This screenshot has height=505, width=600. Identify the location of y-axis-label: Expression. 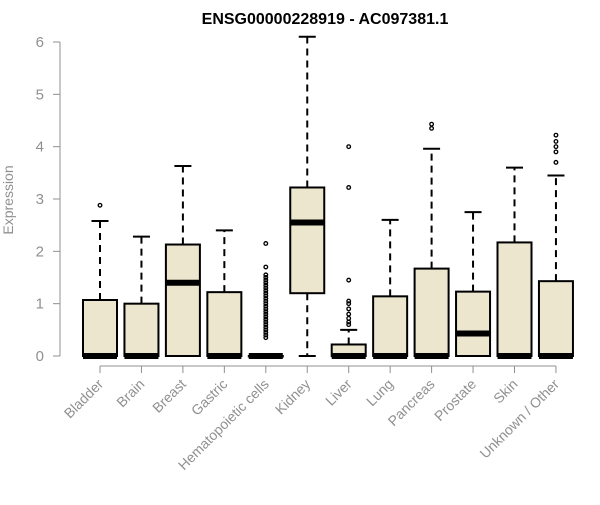
(8, 199).